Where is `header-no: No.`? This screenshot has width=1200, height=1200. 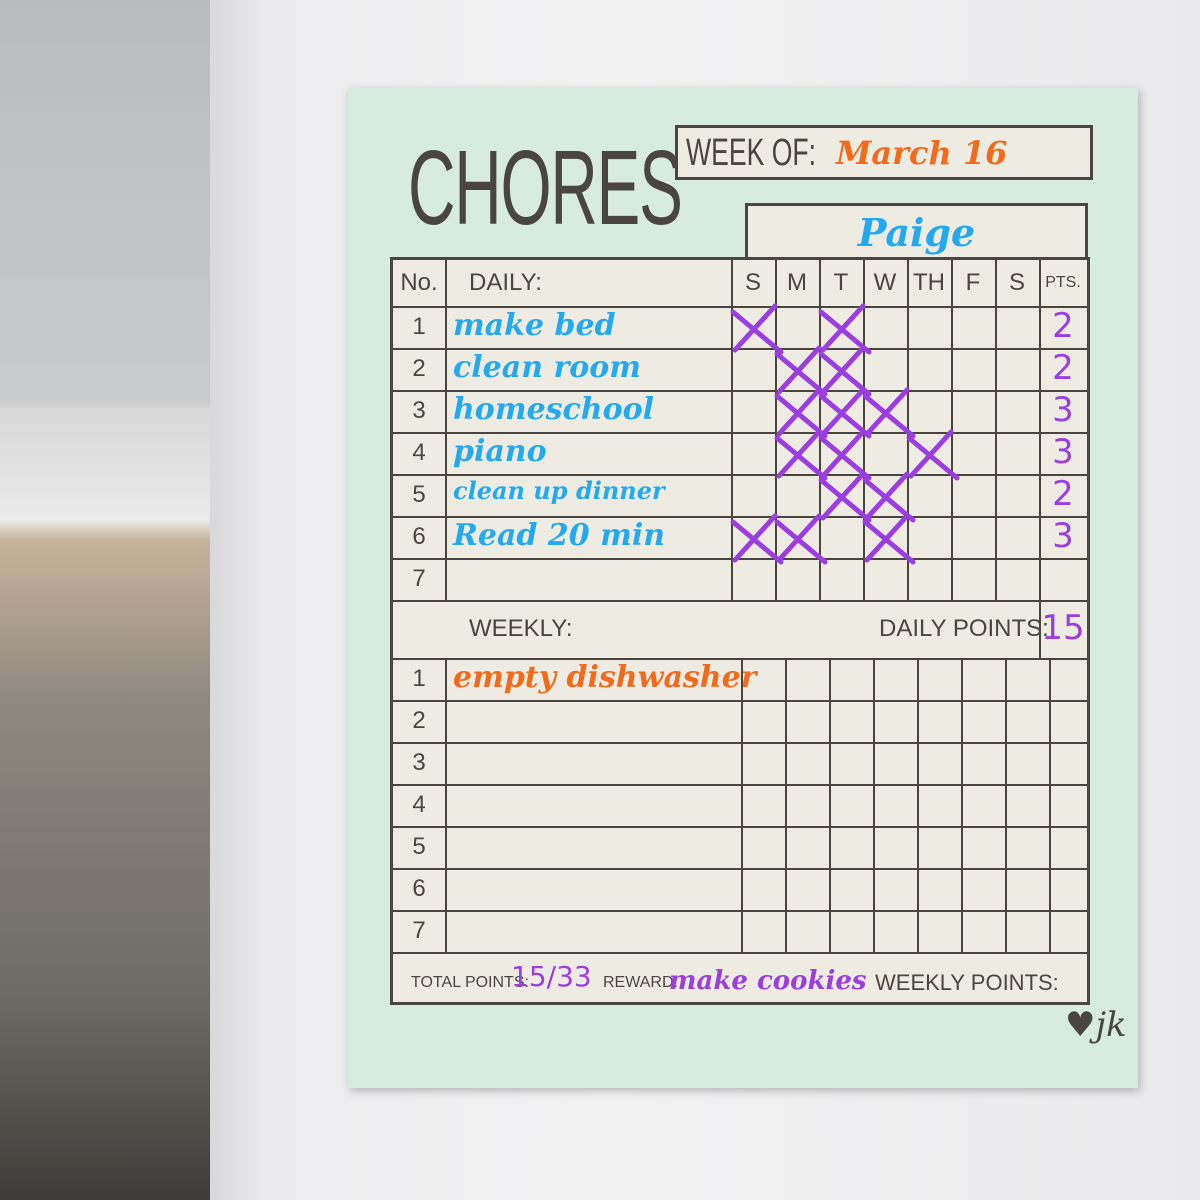 header-no: No. is located at coordinates (419, 282).